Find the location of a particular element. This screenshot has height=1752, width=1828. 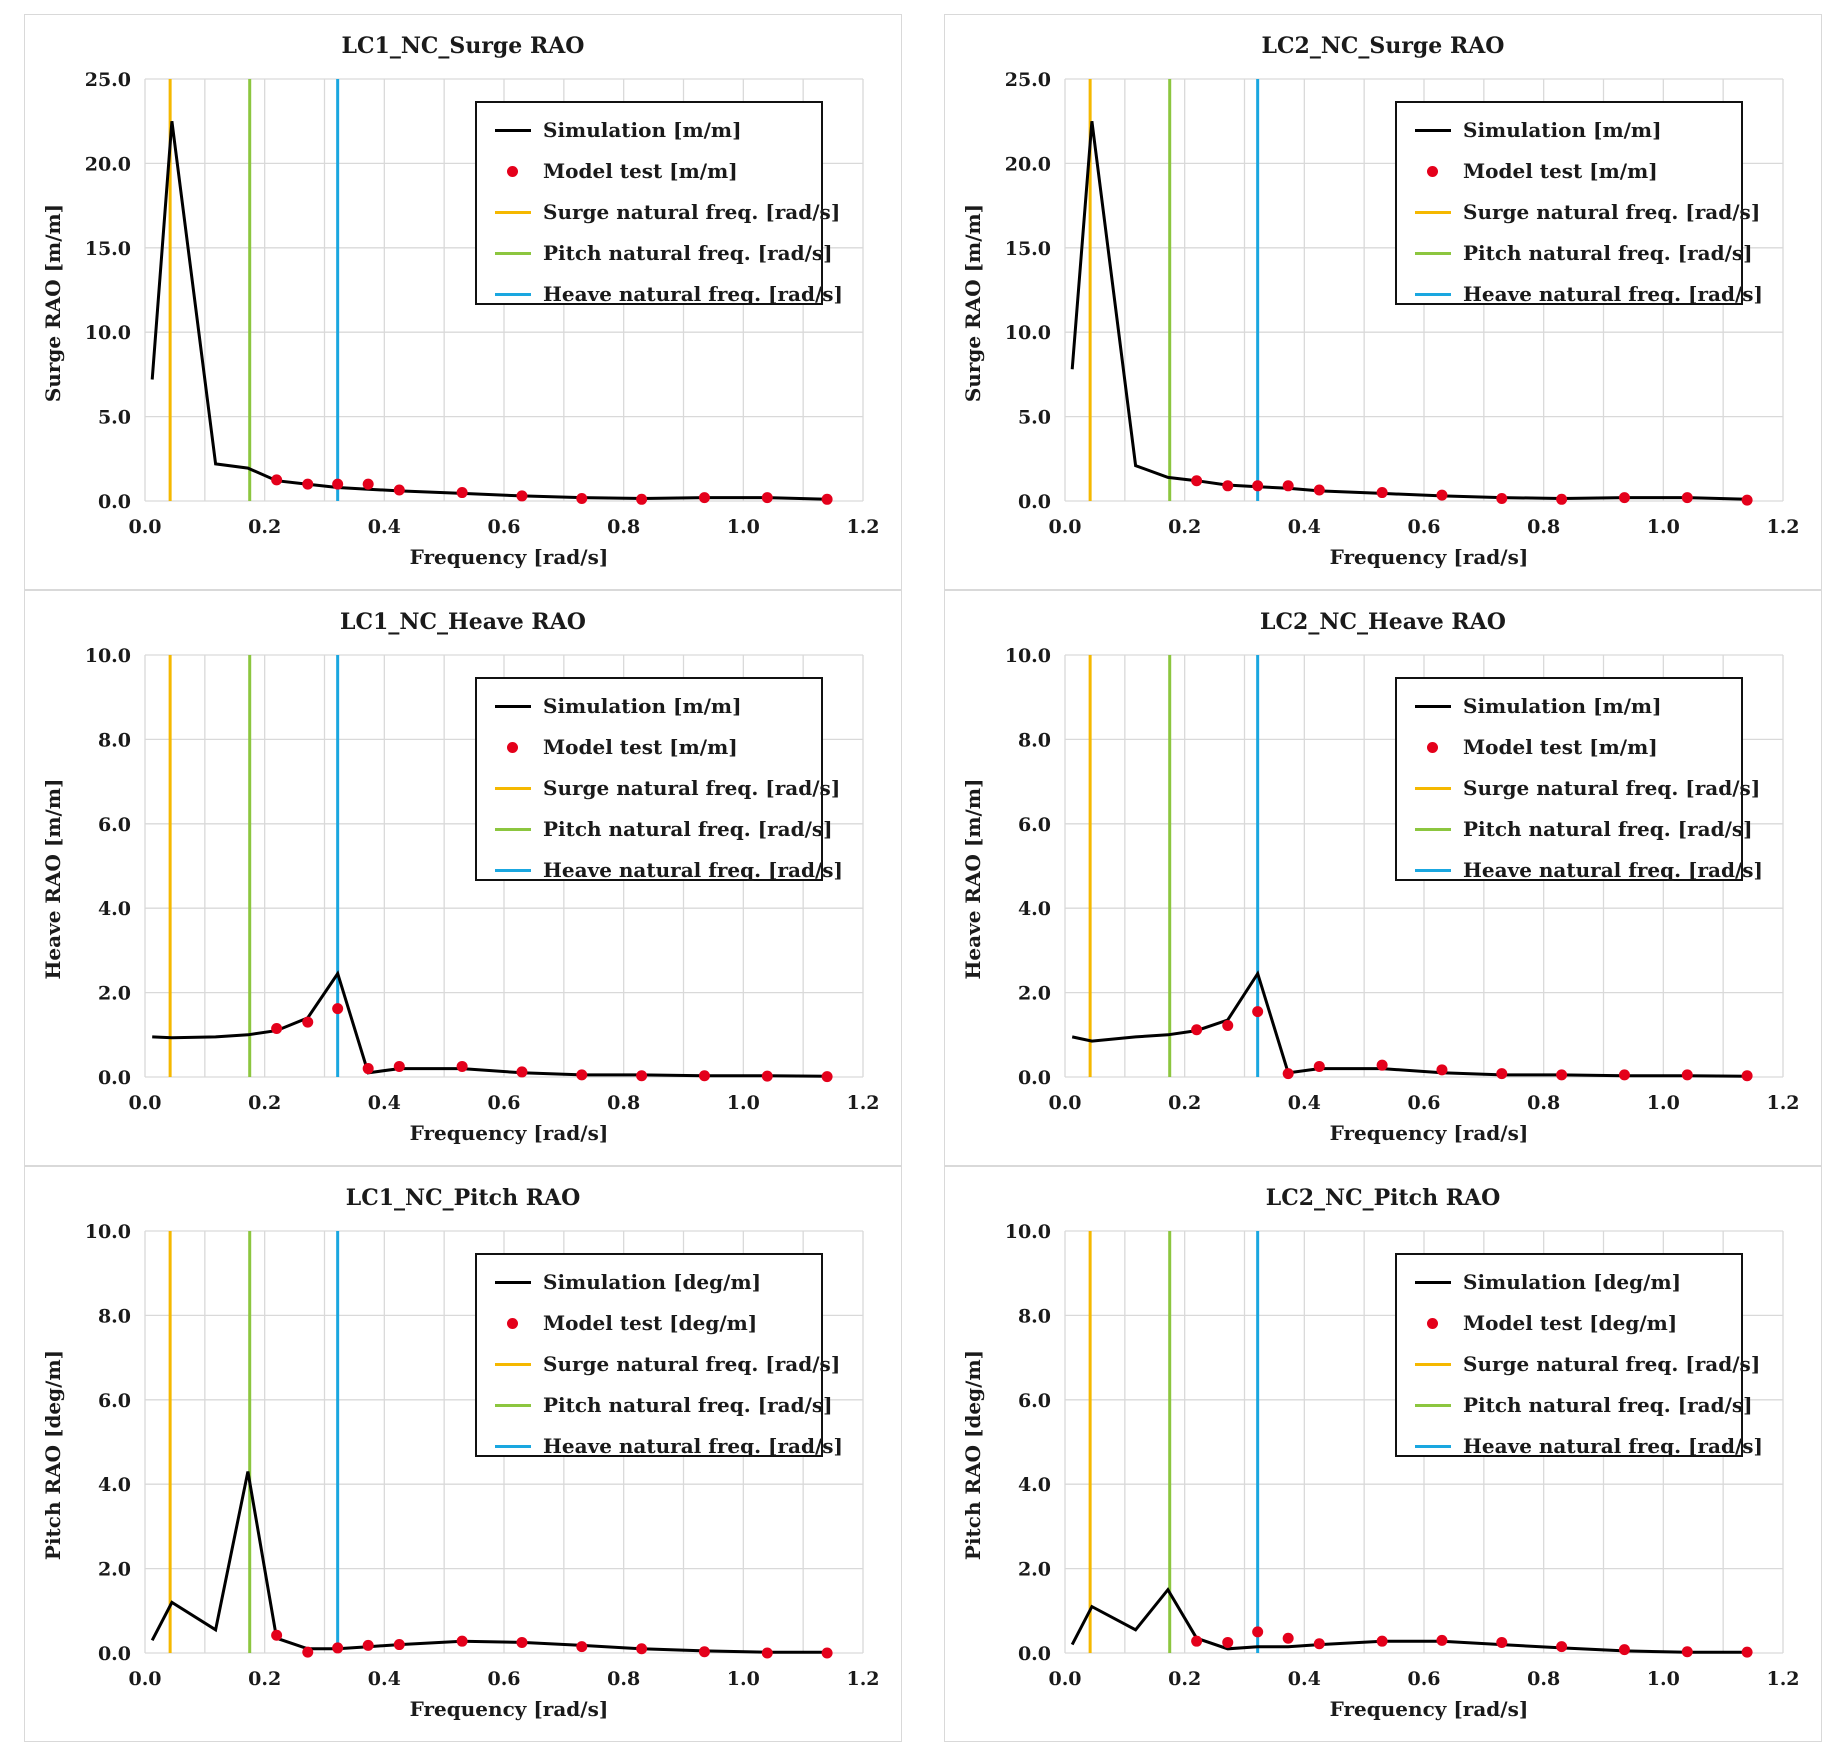

y-axis-label: Heave RAO [m/m] is located at coordinates (973, 879).